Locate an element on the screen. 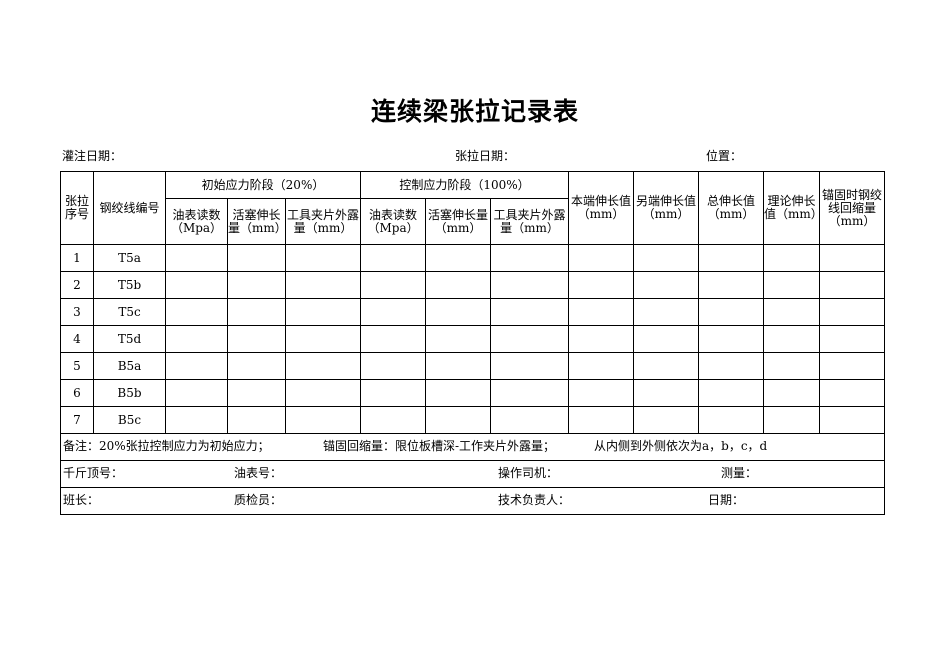 Image resolution: width=950 pixels, height=672 pixels. pour-date-label: 灌注日期： is located at coordinates (92, 156).